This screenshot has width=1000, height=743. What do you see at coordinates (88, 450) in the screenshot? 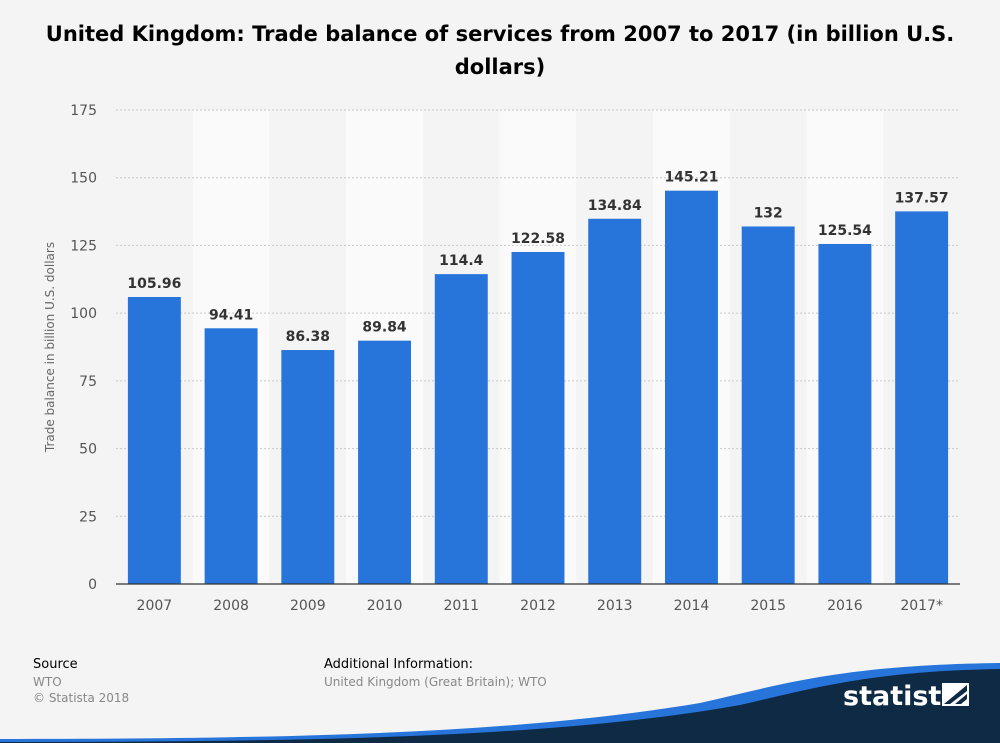
I see `y-tick-label: 50` at bounding box center [88, 450].